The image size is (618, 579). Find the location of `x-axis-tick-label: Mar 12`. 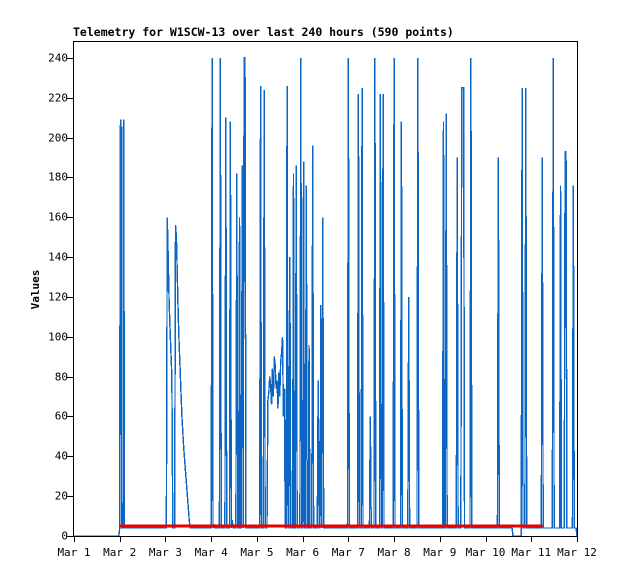

x-axis-tick-label: Mar 12 is located at coordinates (577, 552).